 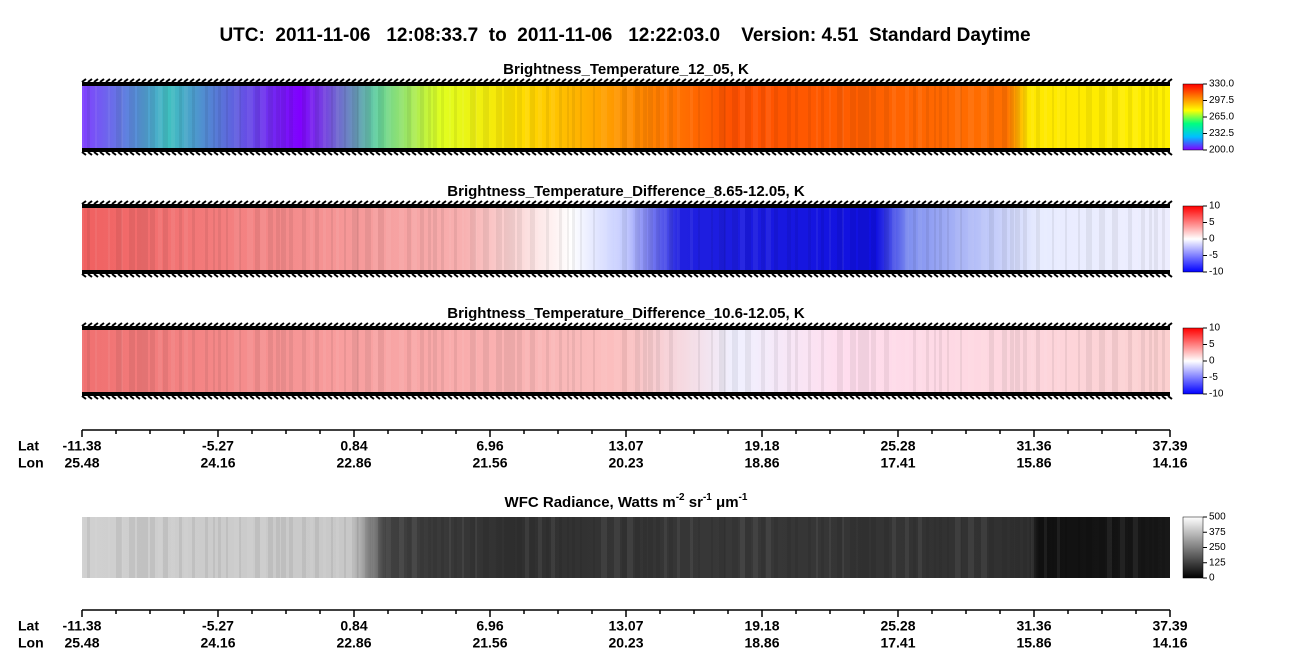 I want to click on lon-value: 18.86, so click(x=761, y=463).